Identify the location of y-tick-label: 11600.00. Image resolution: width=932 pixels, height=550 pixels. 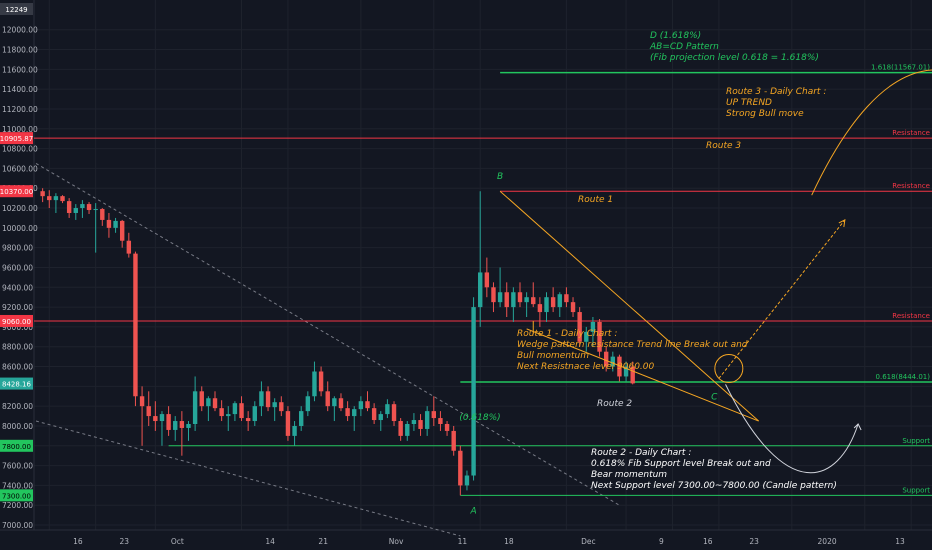
(20, 69).